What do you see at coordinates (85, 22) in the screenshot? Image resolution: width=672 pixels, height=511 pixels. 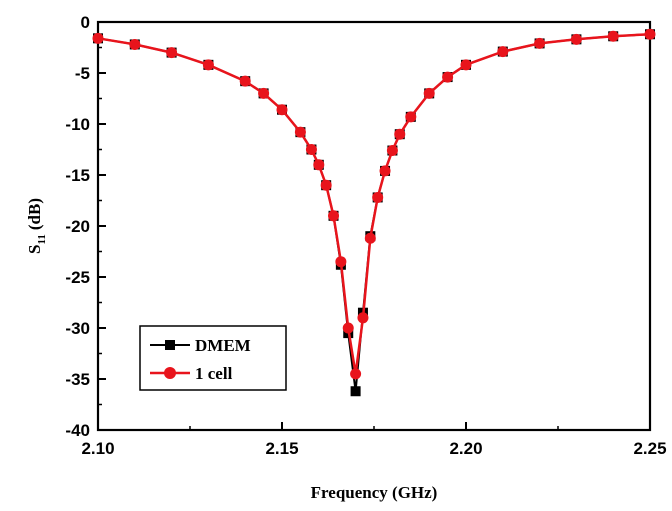 I see `y-tick-label: 0` at bounding box center [85, 22].